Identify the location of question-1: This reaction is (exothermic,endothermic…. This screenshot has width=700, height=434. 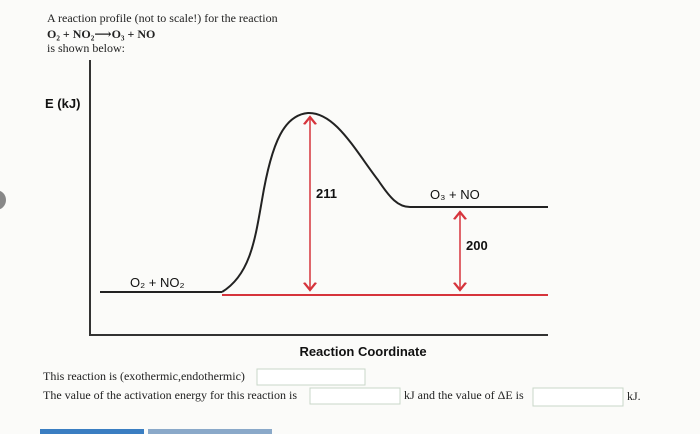
(144, 376).